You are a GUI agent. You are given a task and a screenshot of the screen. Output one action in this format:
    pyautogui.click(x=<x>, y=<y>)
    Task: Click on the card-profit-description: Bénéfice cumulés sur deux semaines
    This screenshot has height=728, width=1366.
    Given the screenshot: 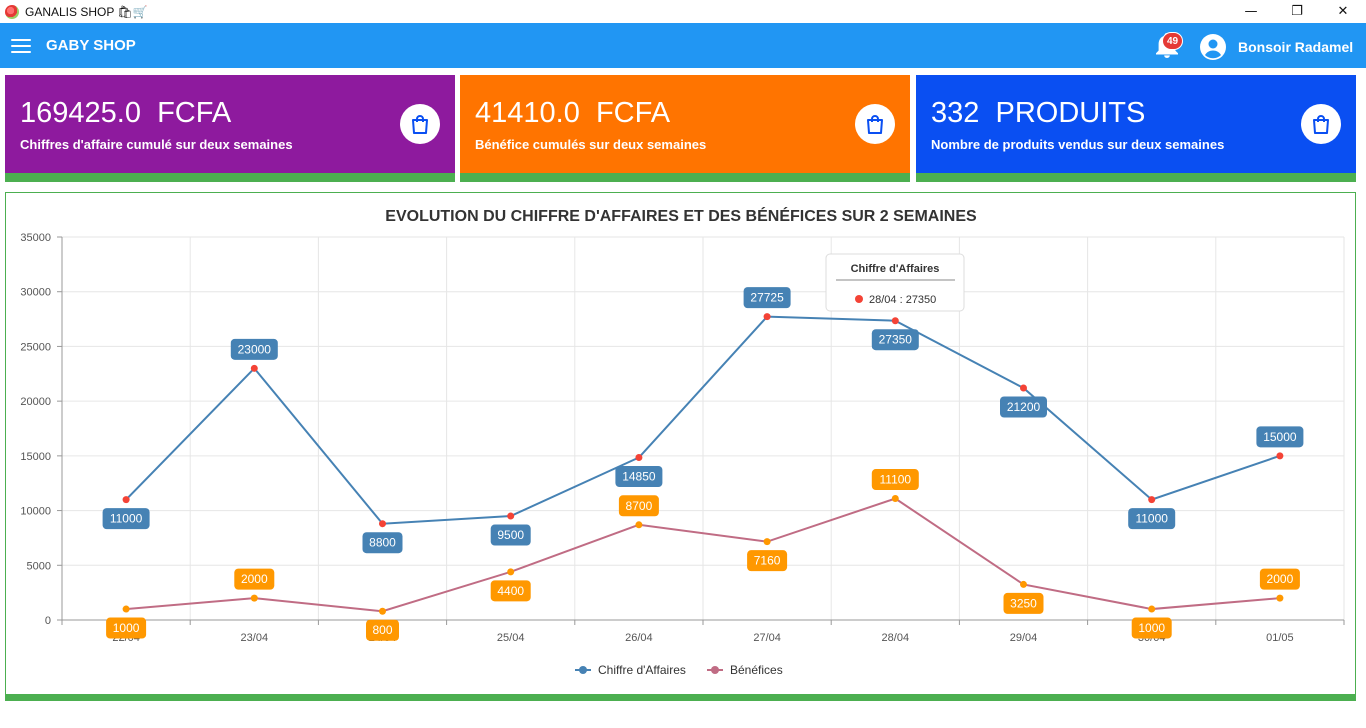 What is the action you would take?
    pyautogui.click(x=591, y=144)
    